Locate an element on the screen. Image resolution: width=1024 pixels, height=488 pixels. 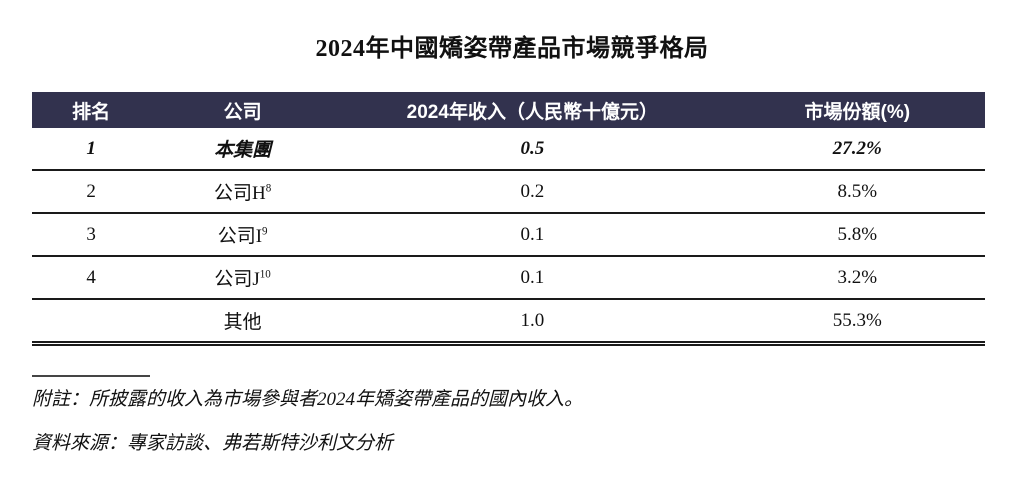
footnote-reference: 9 is located at coordinates (265, 231).